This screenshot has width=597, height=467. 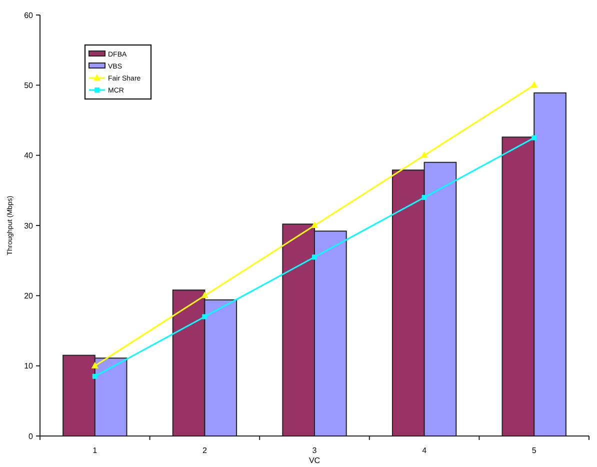 I want to click on y-tick-label: 50, so click(x=29, y=85).